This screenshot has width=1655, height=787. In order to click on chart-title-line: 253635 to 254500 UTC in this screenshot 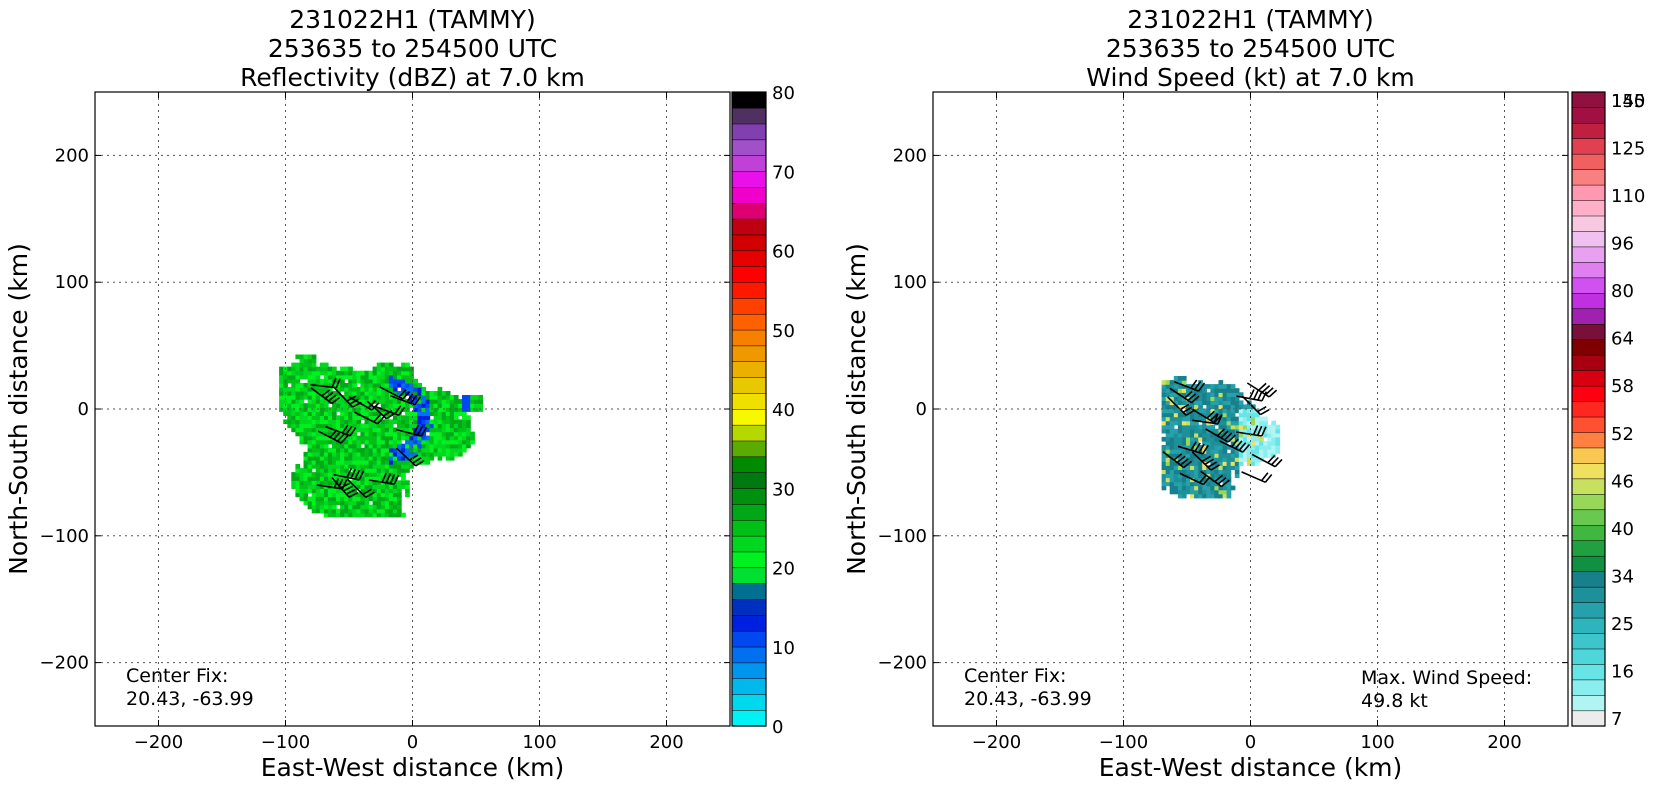, I will do `click(412, 48)`.